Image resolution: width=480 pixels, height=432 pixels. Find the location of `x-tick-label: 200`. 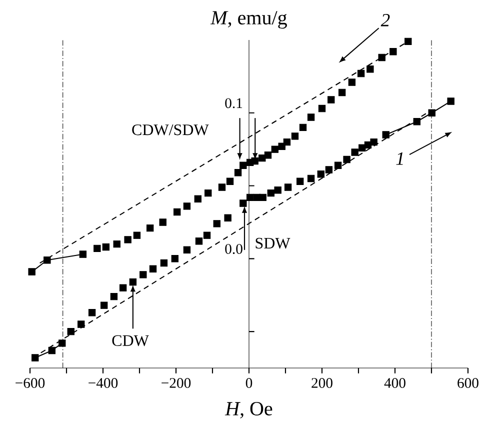

x-tick-label: 200 is located at coordinates (322, 383).